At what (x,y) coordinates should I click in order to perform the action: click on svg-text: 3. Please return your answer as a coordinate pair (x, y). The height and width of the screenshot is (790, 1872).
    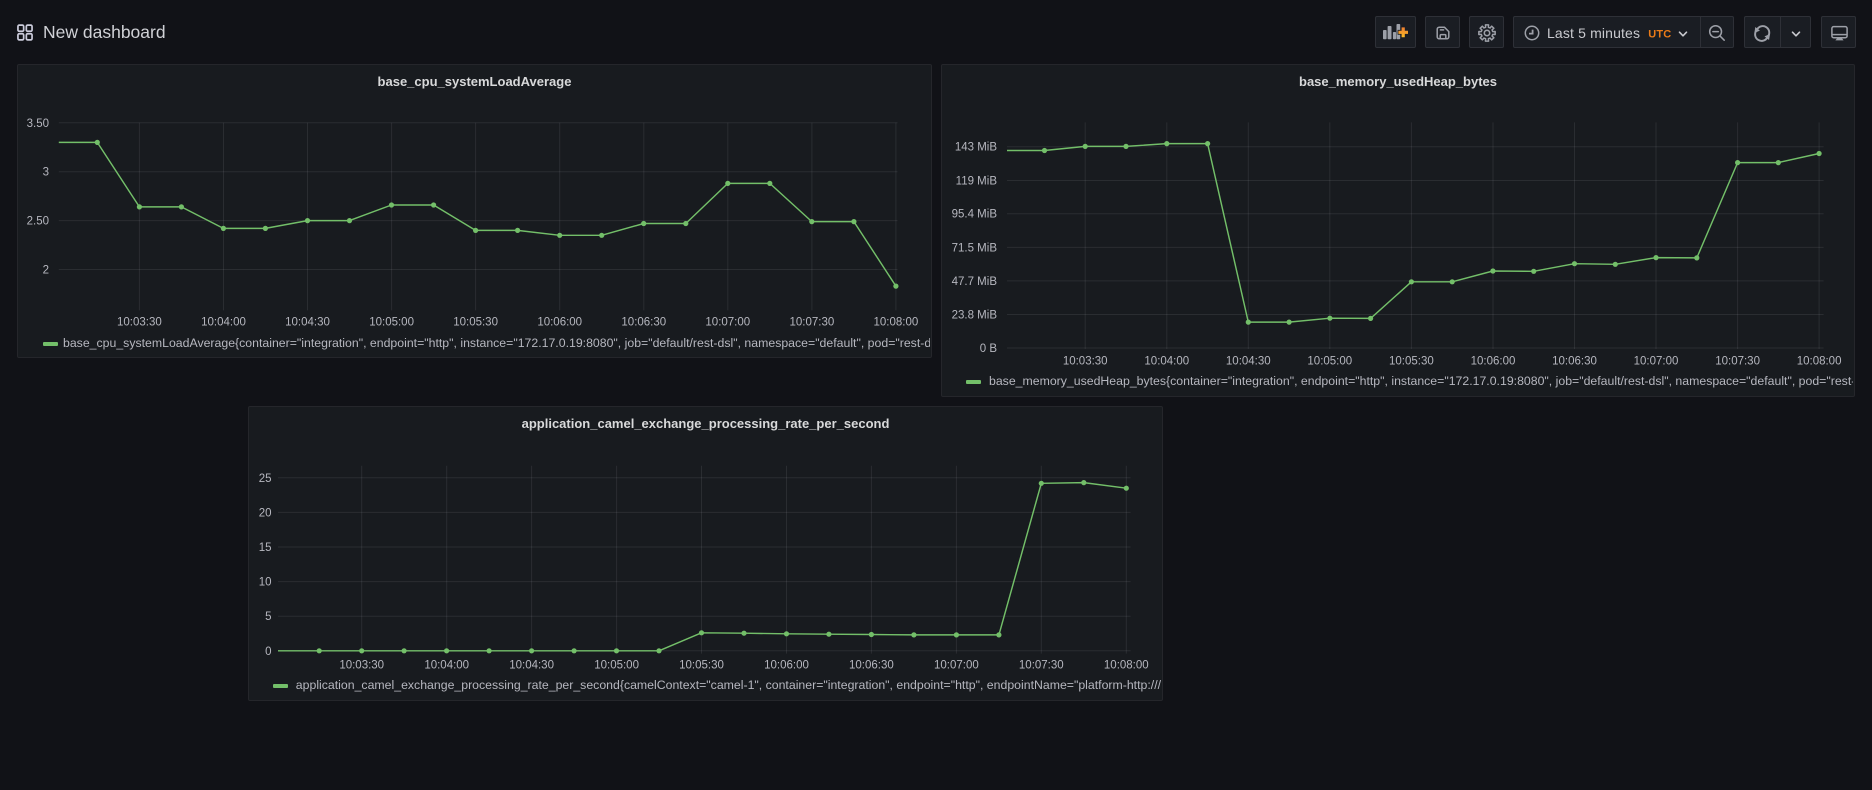
    Looking at the image, I should click on (46, 173).